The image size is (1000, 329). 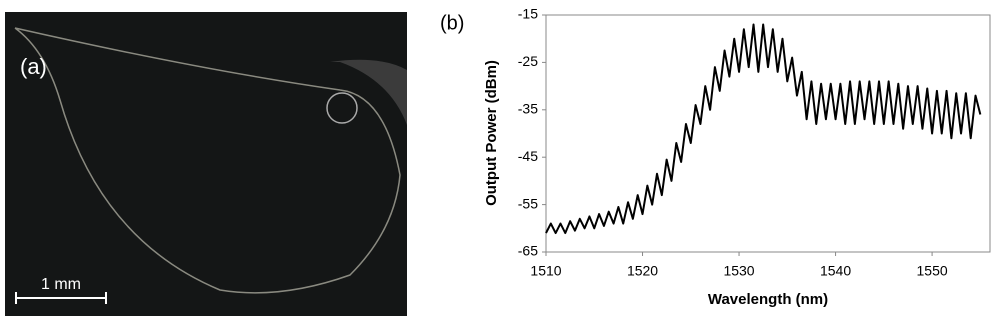 I want to click on y-tick-label: -65, so click(x=528, y=251).